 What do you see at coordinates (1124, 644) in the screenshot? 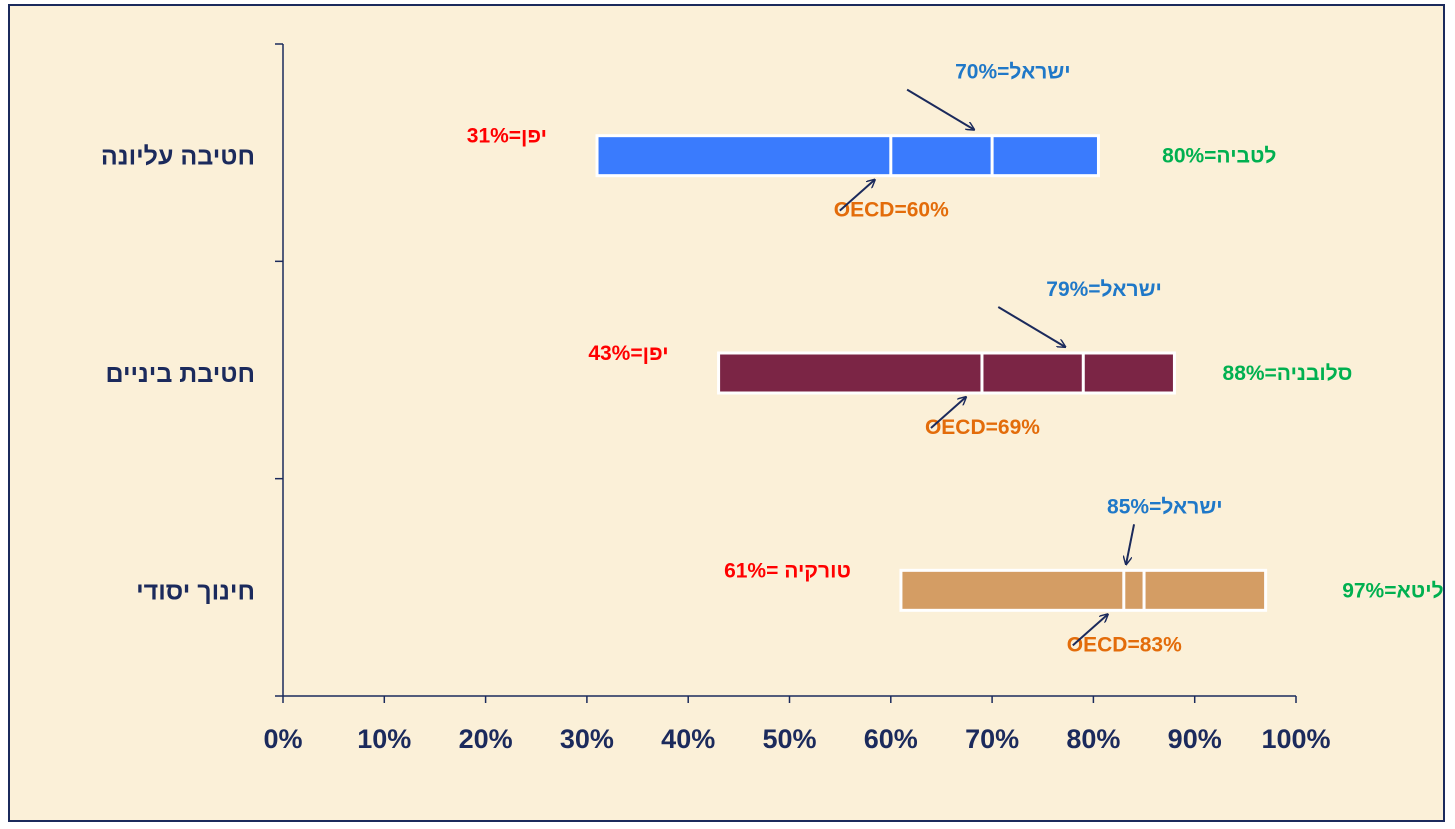
I see `oecd-label: OECD=83%` at bounding box center [1124, 644].